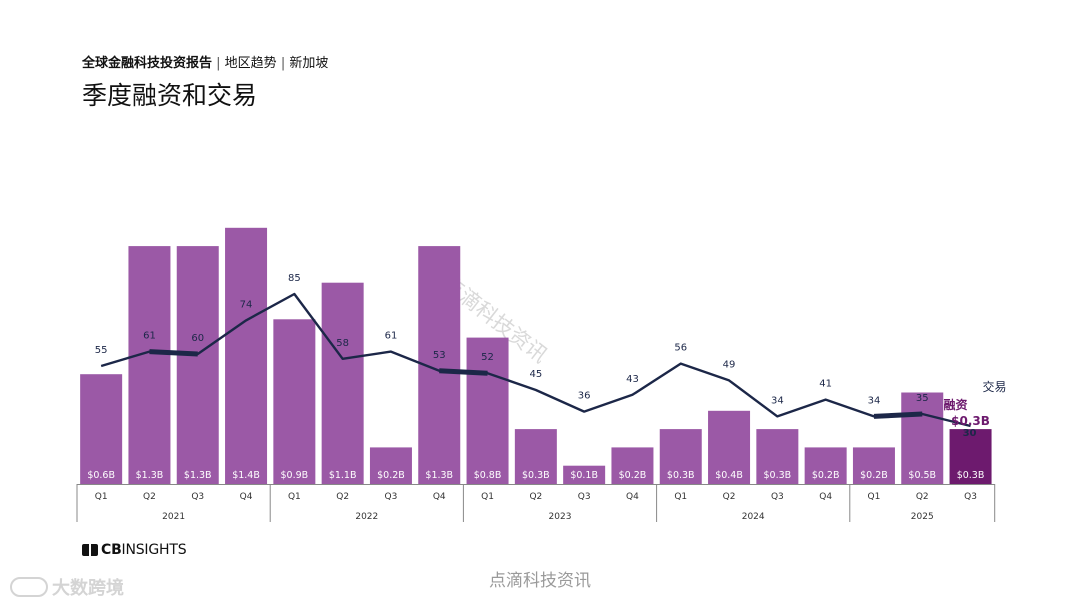  Describe the element at coordinates (753, 517) in the screenshot. I see `year-label: 2024` at that location.